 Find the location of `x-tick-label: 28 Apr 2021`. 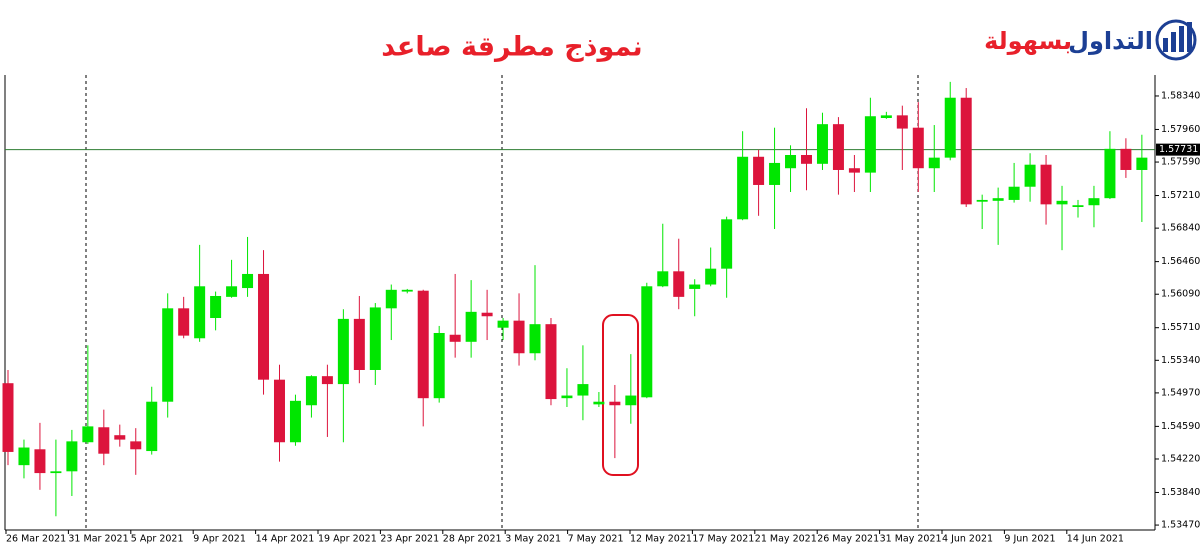

x-tick-label: 28 Apr 2021 is located at coordinates (472, 539).